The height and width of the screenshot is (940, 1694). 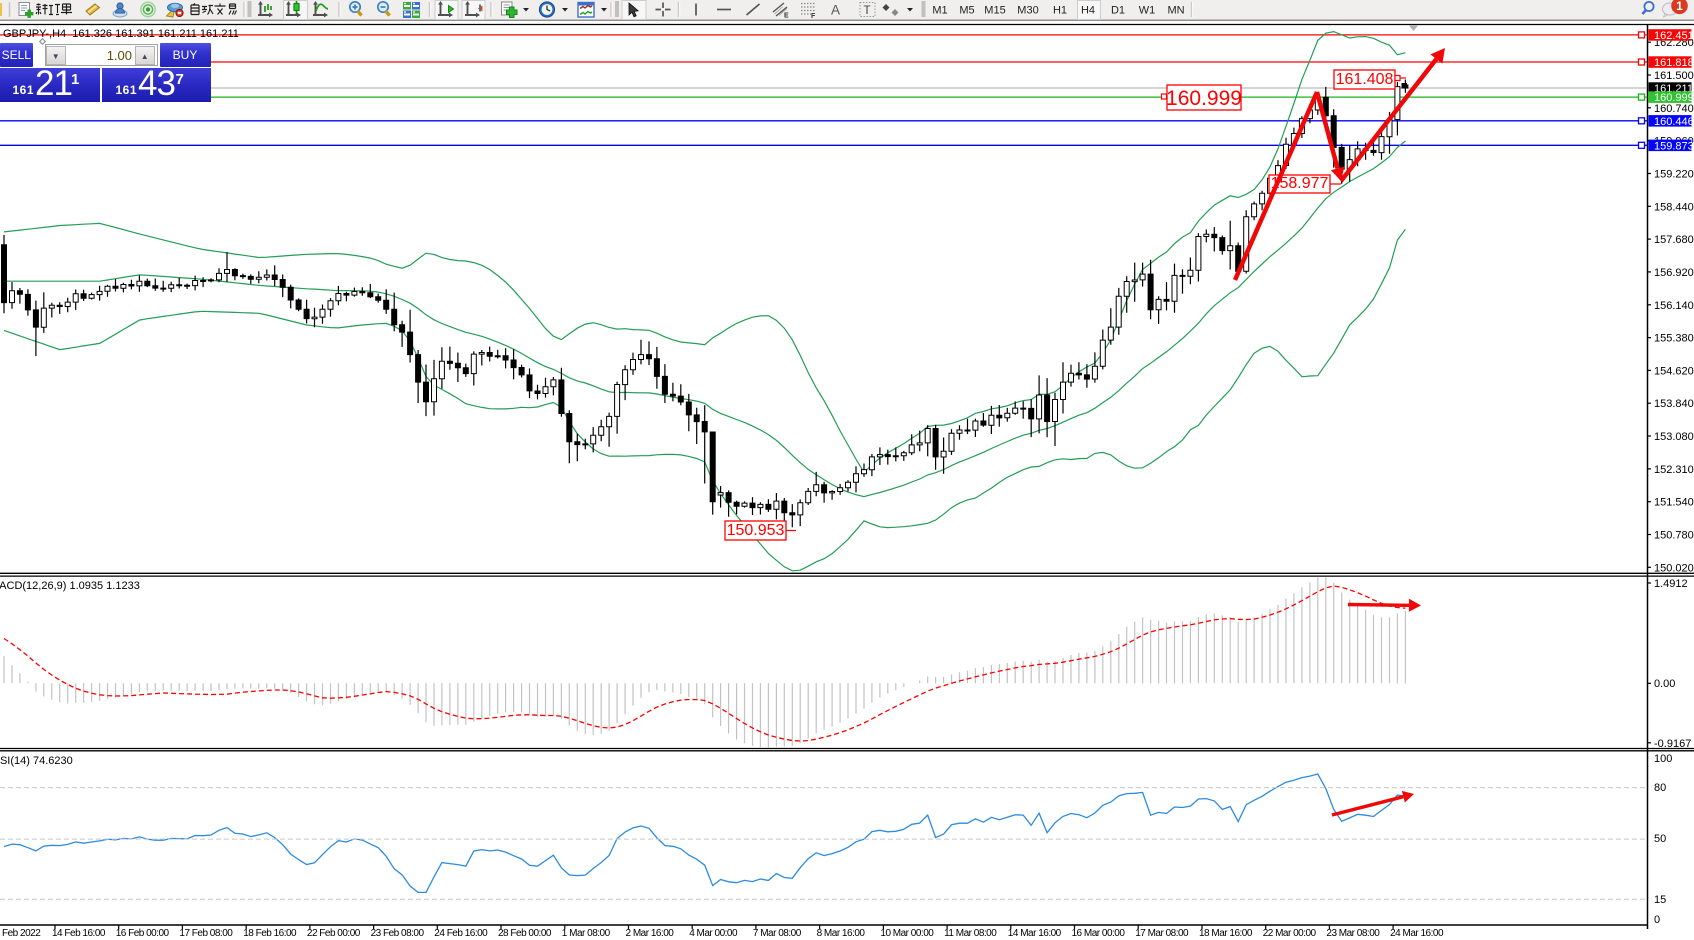 I want to click on svg-text: H4, so click(x=1088, y=11).